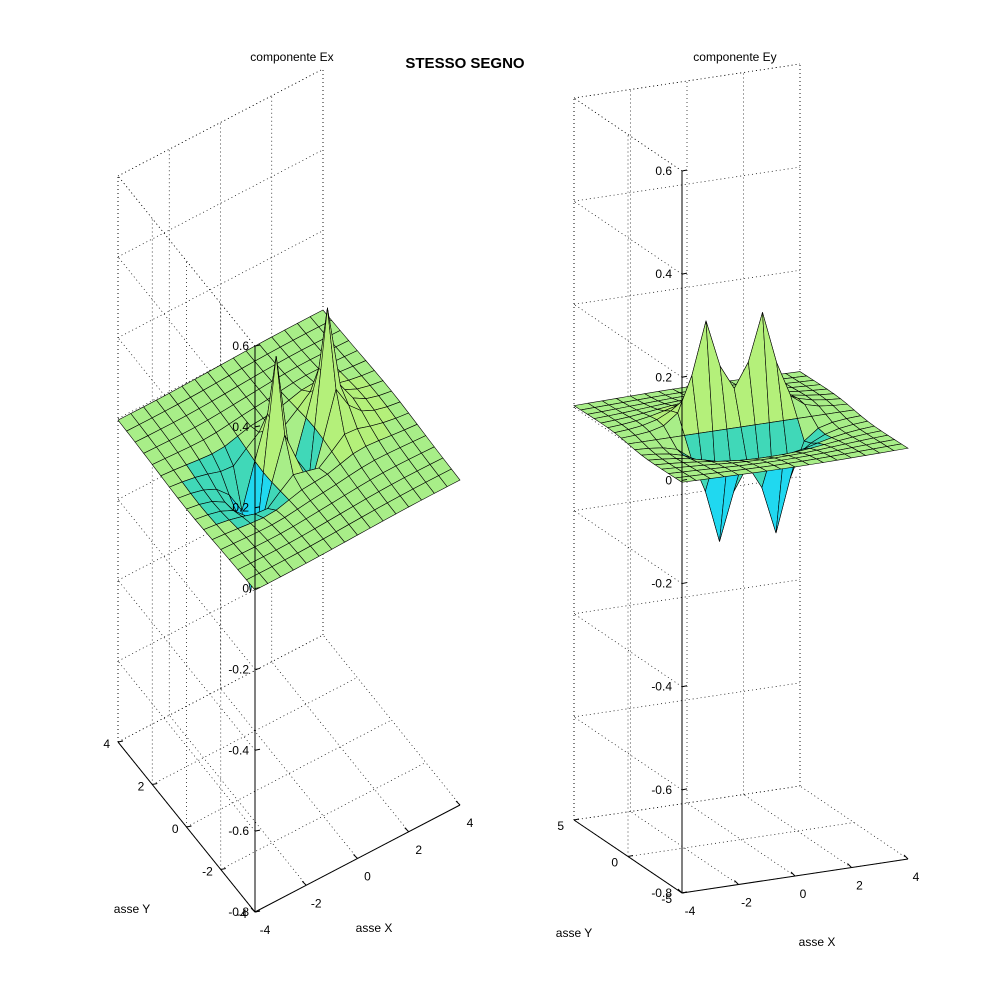 Image resolution: width=1000 pixels, height=1000 pixels. What do you see at coordinates (265, 930) in the screenshot?
I see `ex-x-tick-label-0: -4` at bounding box center [265, 930].